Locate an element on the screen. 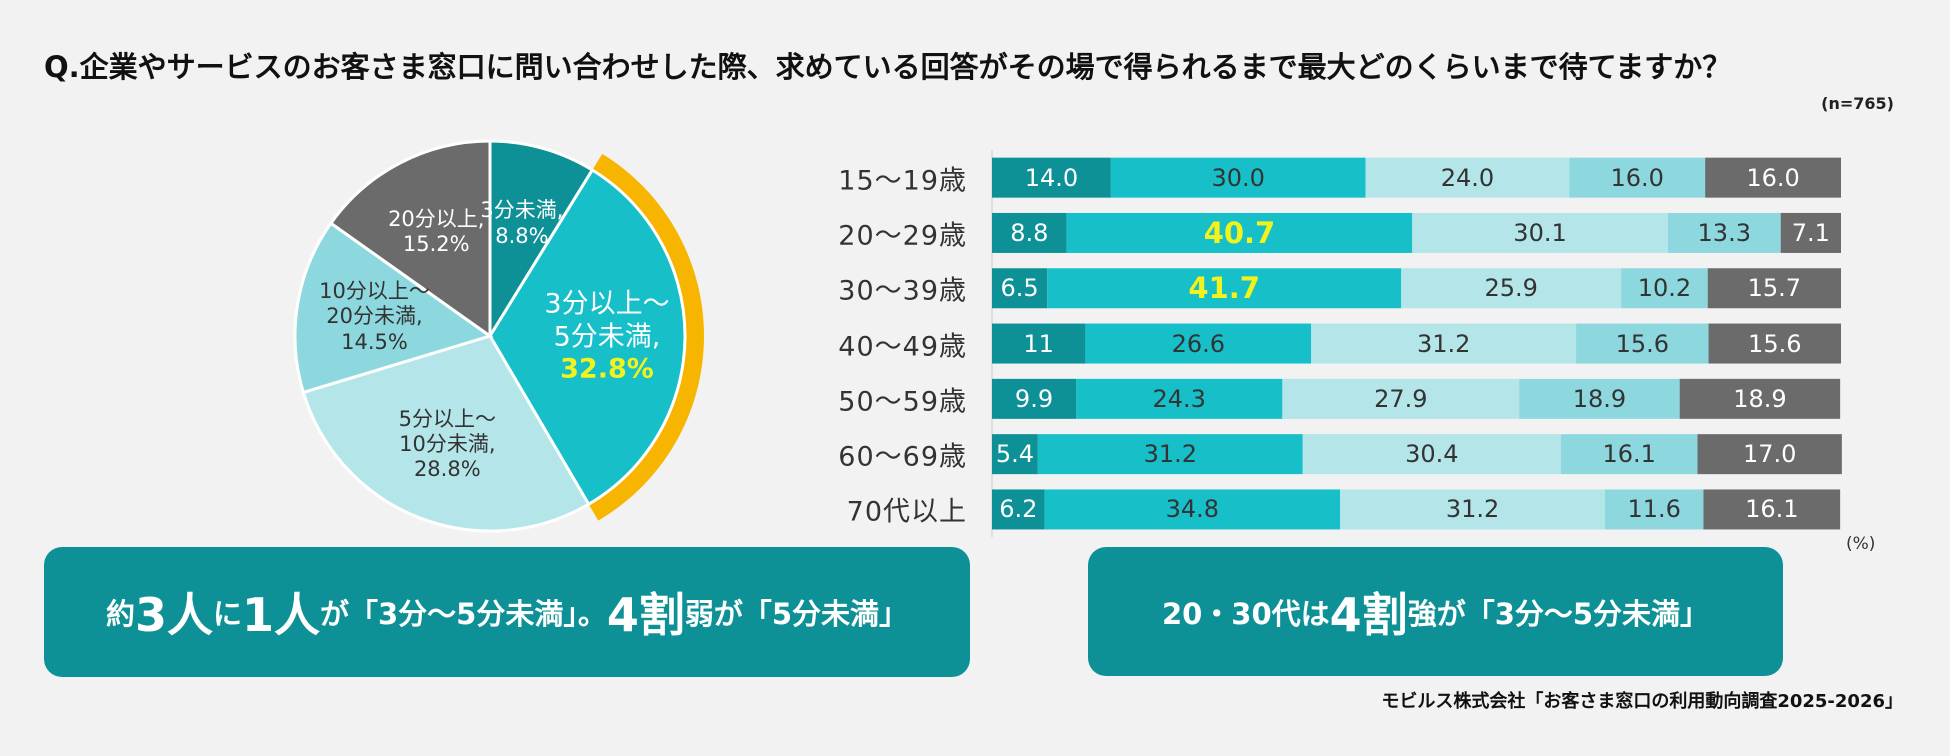 This screenshot has width=1950, height=756. pie-value-label: 15.2% is located at coordinates (436, 244).